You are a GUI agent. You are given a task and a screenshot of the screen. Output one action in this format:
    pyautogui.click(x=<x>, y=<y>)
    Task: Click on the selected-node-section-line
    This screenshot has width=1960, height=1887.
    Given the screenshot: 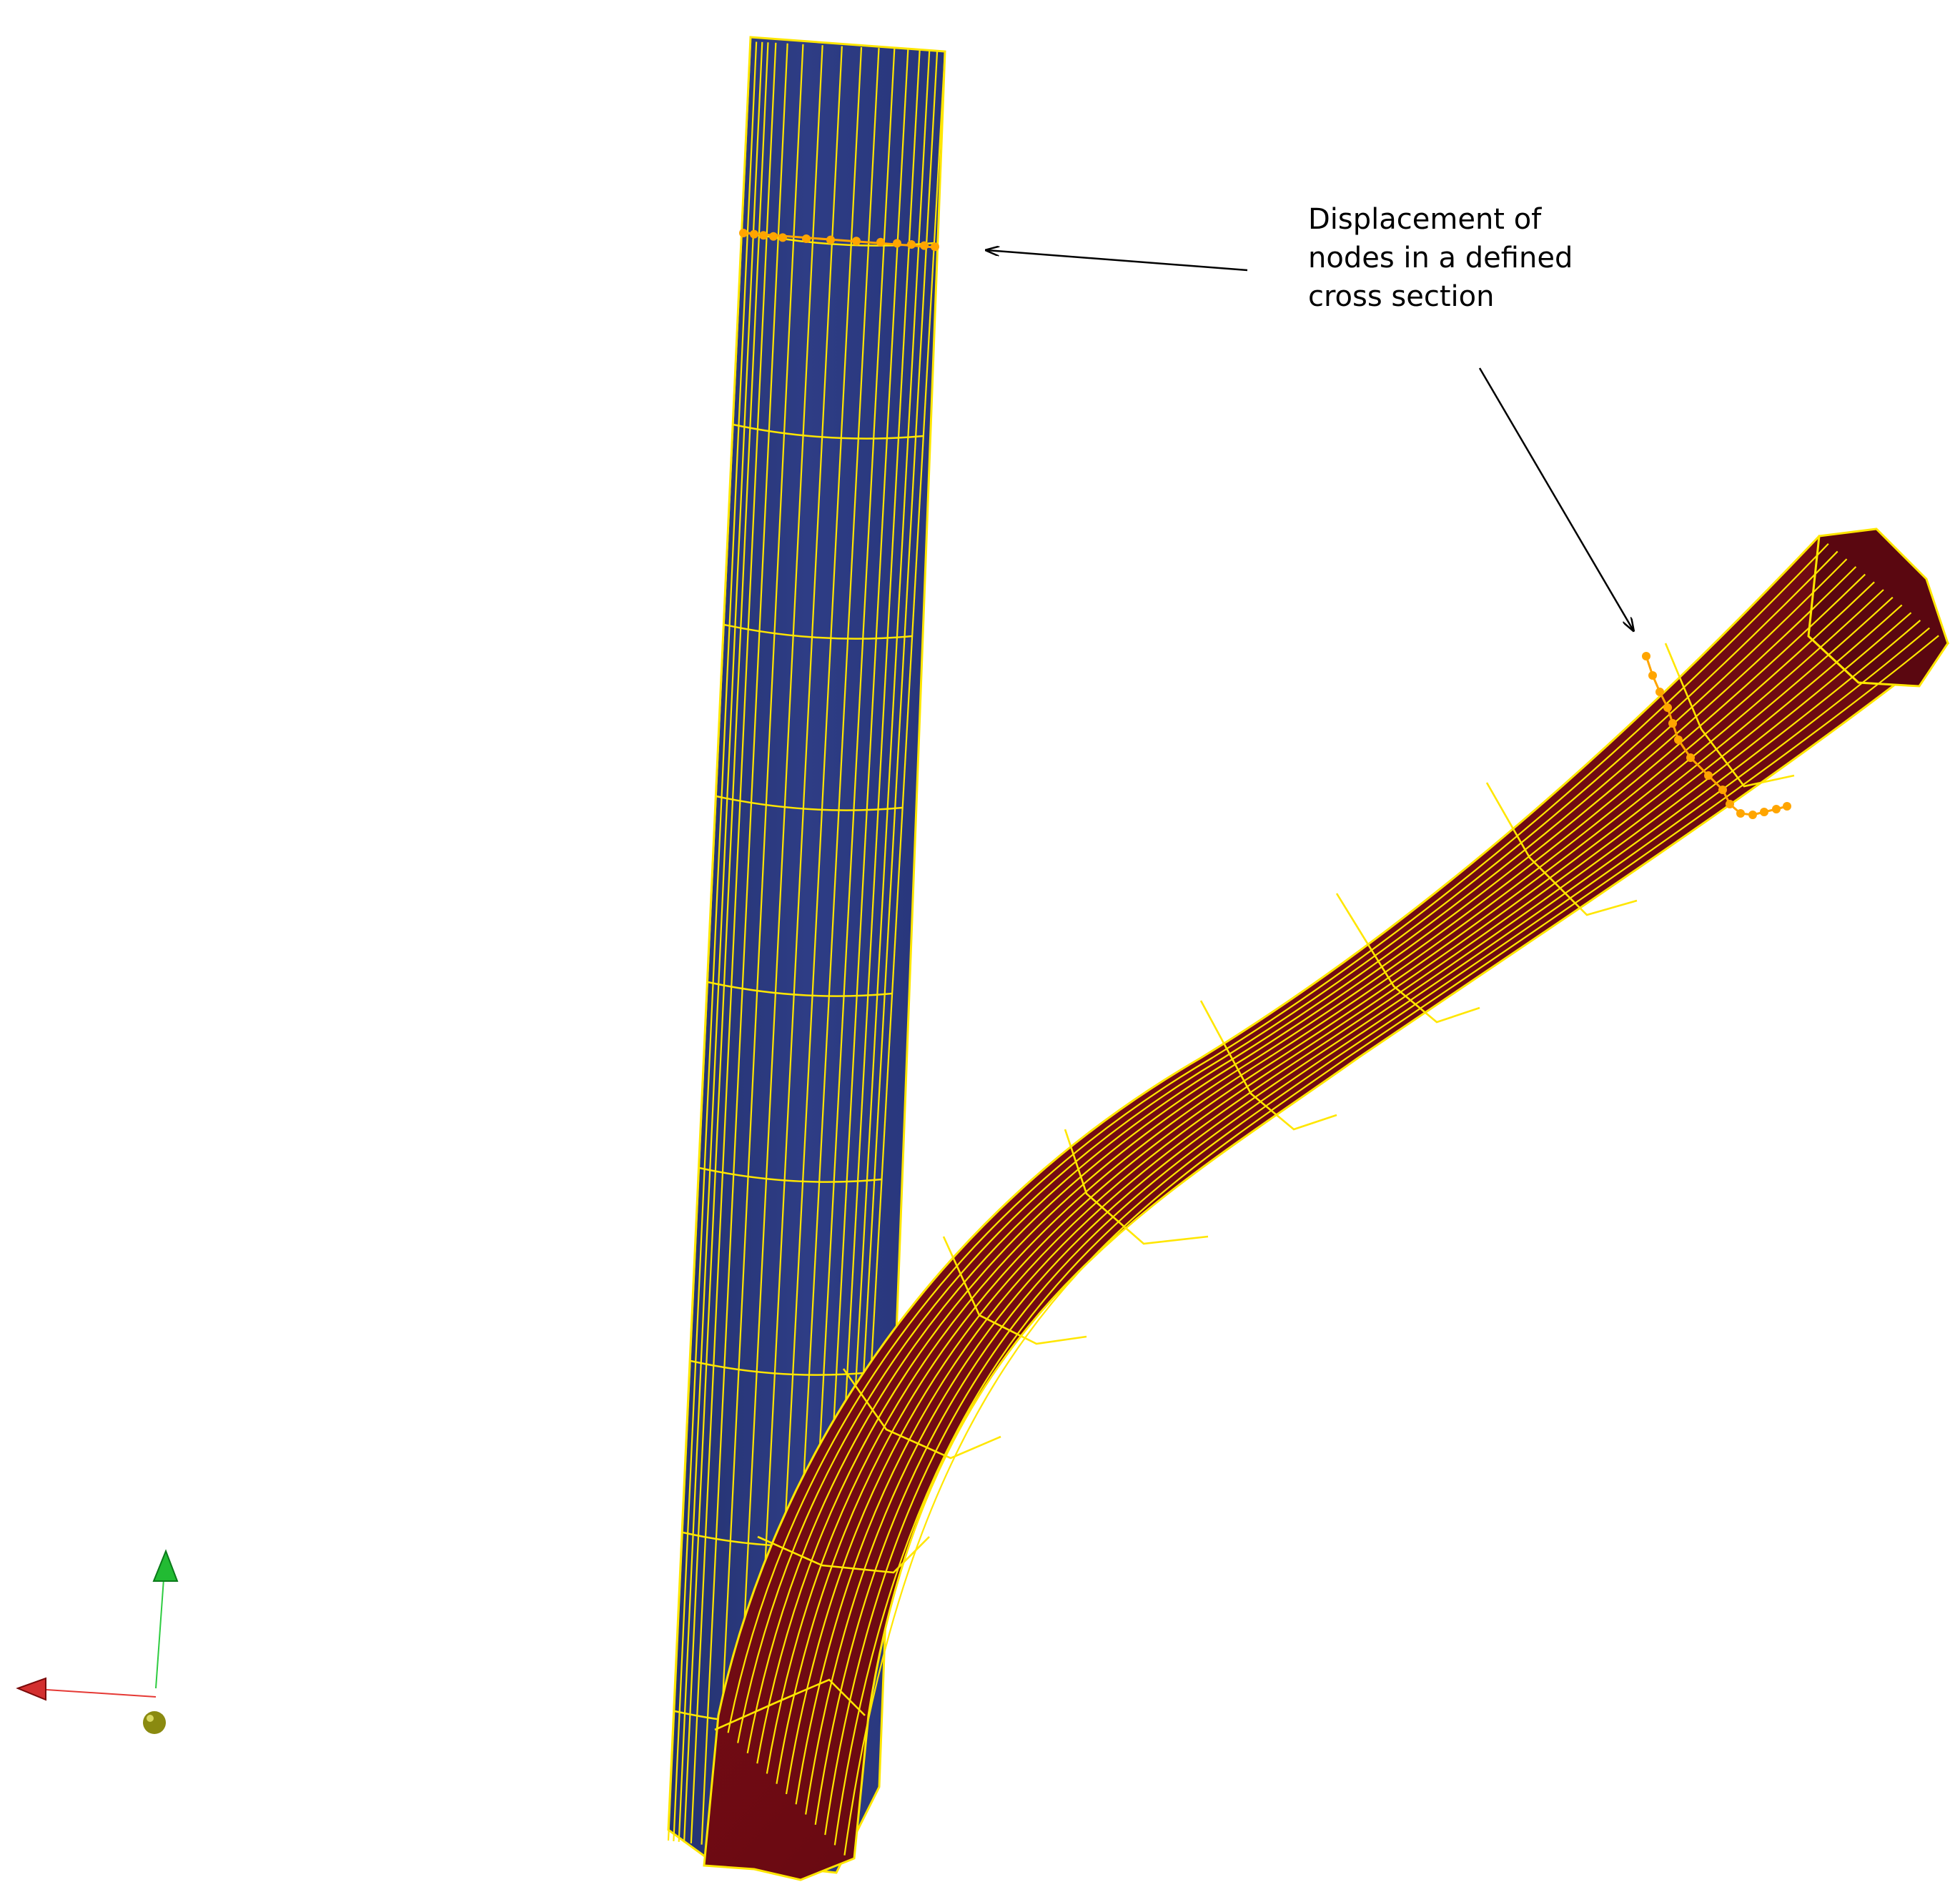 What is the action you would take?
    pyautogui.click(x=840, y=240)
    